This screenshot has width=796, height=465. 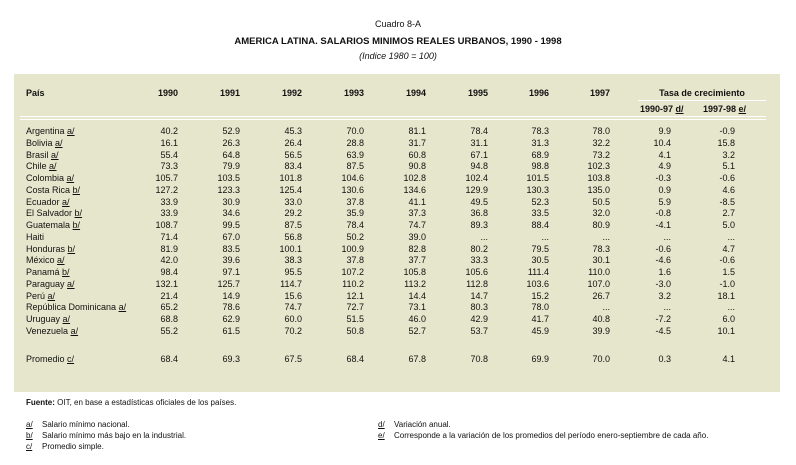 I want to click on cell: 16.1, so click(x=169, y=142).